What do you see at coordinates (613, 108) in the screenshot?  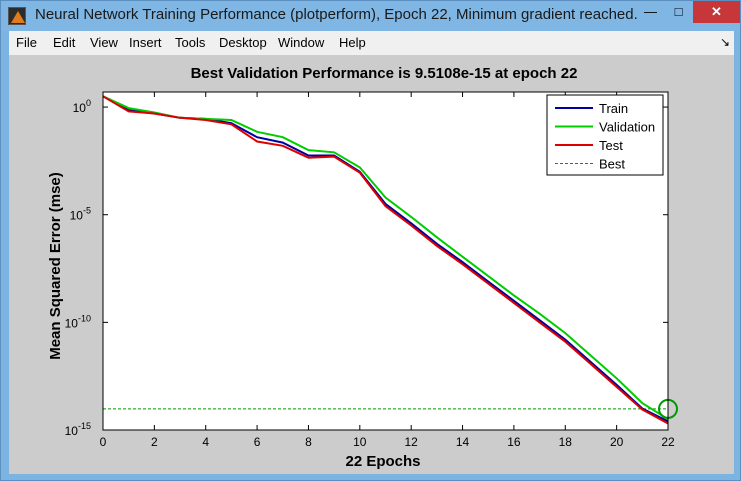 I see `legend-label-train: Train` at bounding box center [613, 108].